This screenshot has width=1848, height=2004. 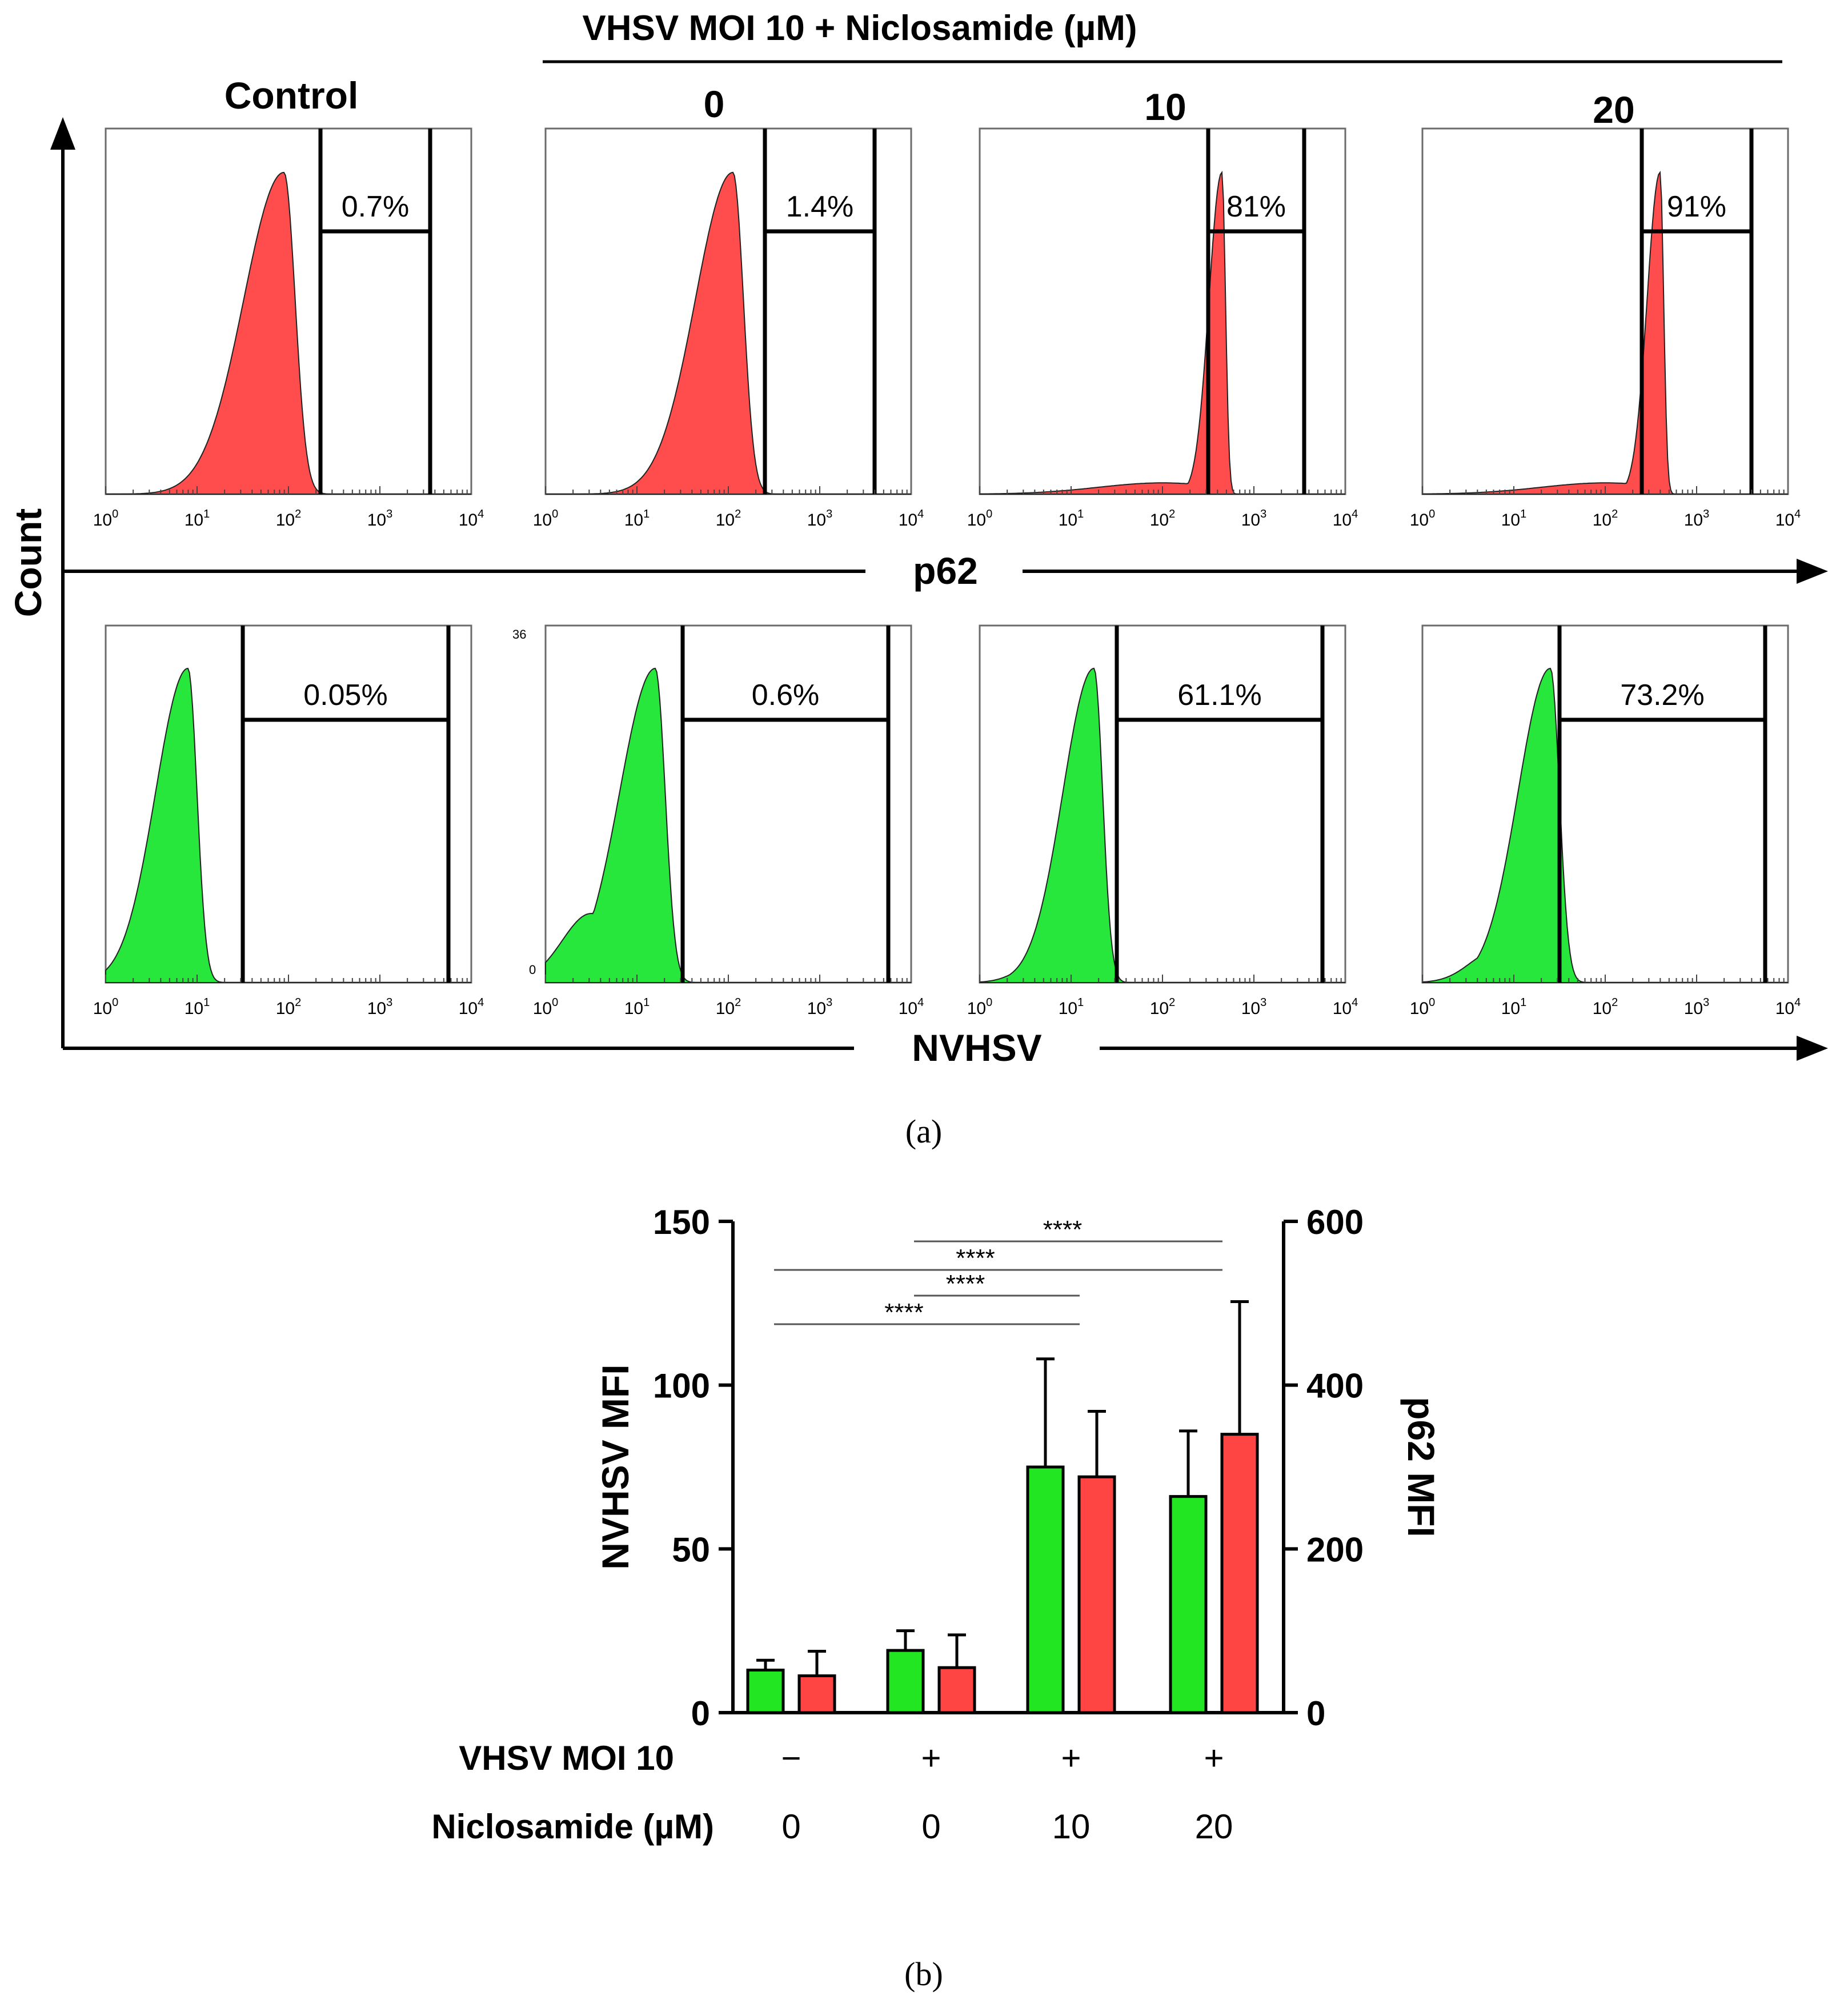 What do you see at coordinates (1813, 571) in the screenshot?
I see `p62-axis-arrowhead` at bounding box center [1813, 571].